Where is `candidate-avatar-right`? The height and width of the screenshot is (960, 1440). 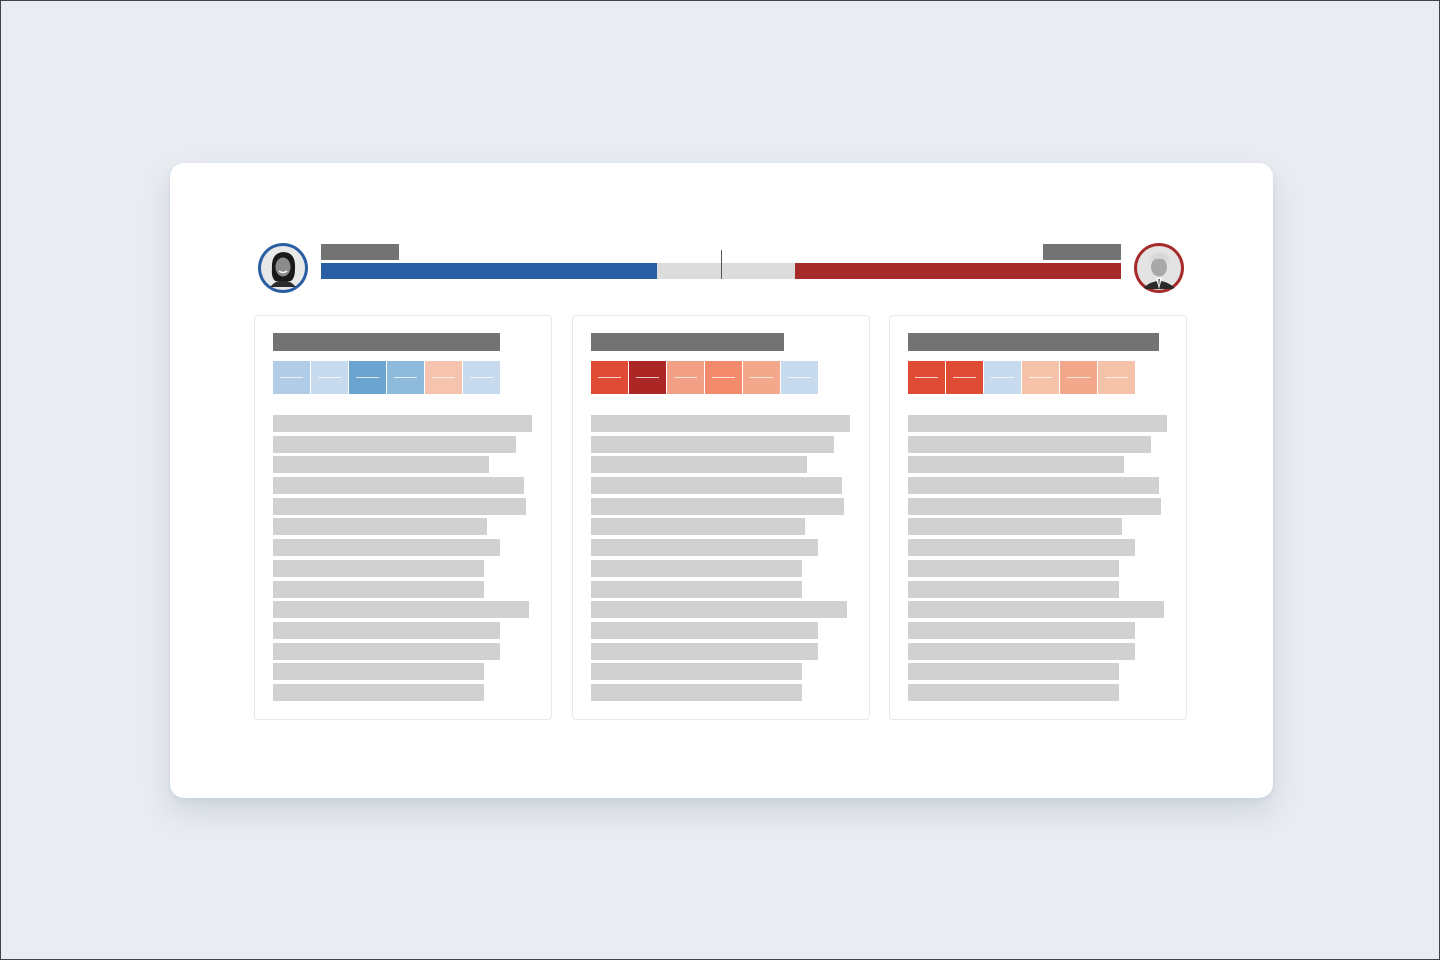 candidate-avatar-right is located at coordinates (1159, 268).